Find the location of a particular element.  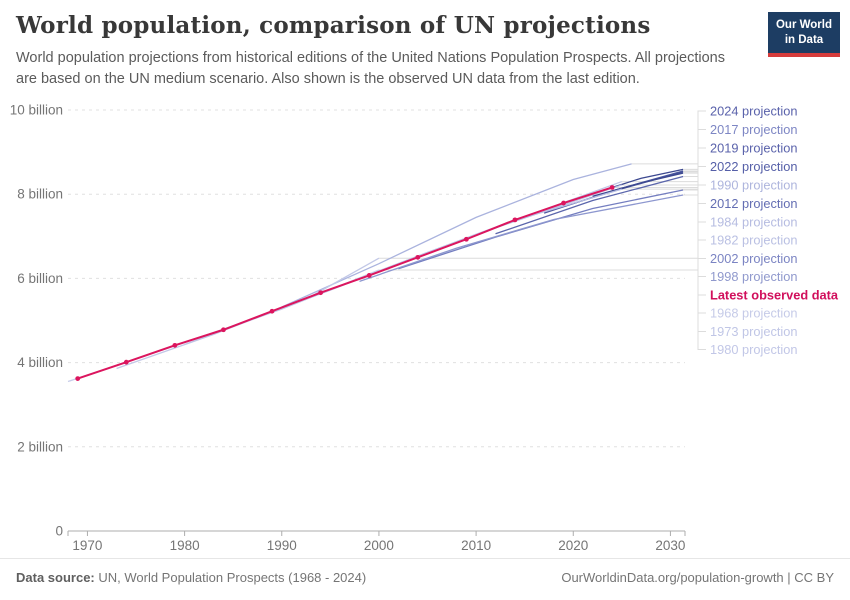

legend-label-1973-projection: 1973 projection is located at coordinates (754, 331).